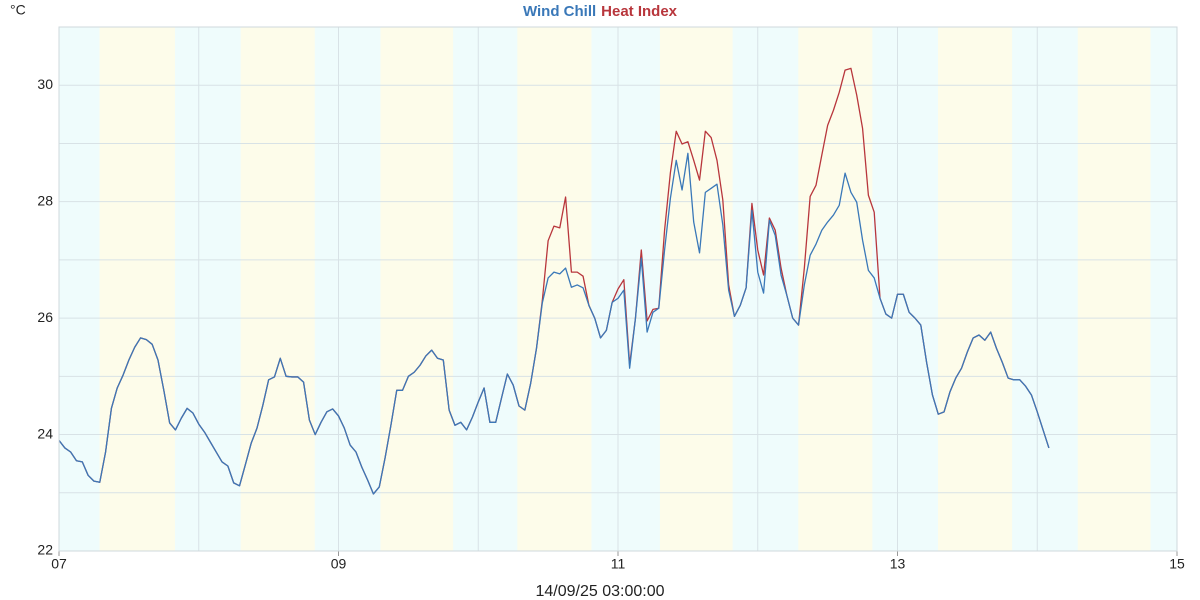 This screenshot has width=1200, height=600. Describe the element at coordinates (639, 11) in the screenshot. I see `legend-entry: Heat Index` at that location.